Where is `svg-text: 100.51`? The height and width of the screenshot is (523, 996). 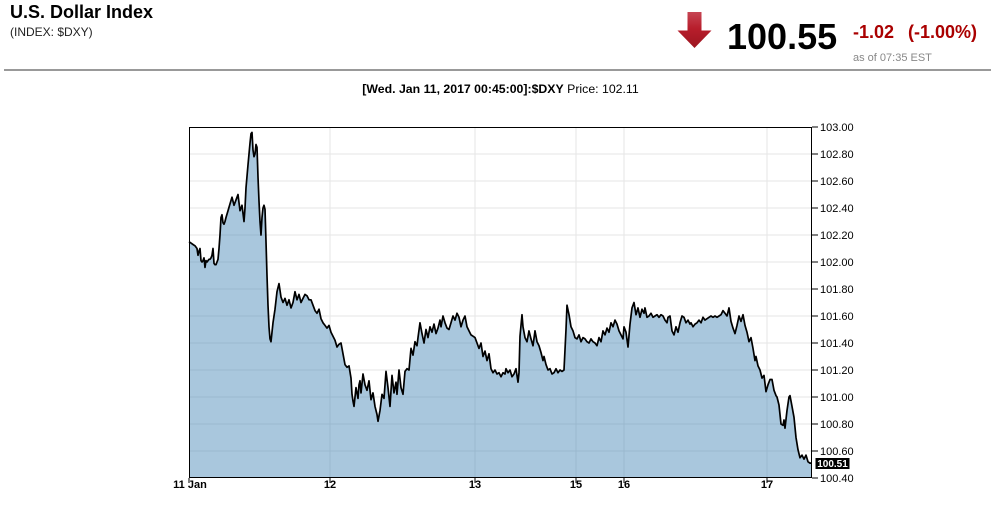 svg-text: 100.51 is located at coordinates (832, 464).